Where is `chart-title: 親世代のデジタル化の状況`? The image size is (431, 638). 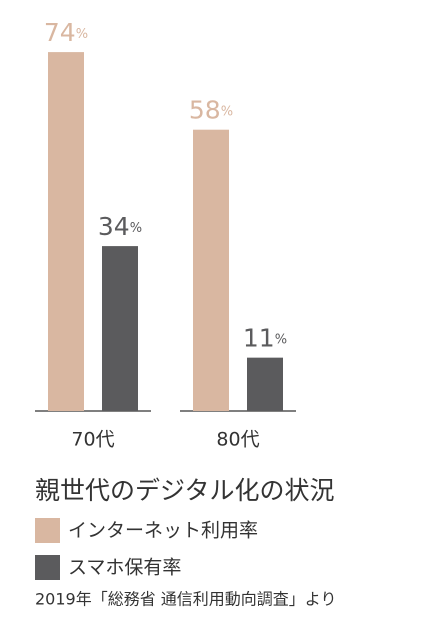
chart-title: 親世代のデジタル化の状況 is located at coordinates (185, 490).